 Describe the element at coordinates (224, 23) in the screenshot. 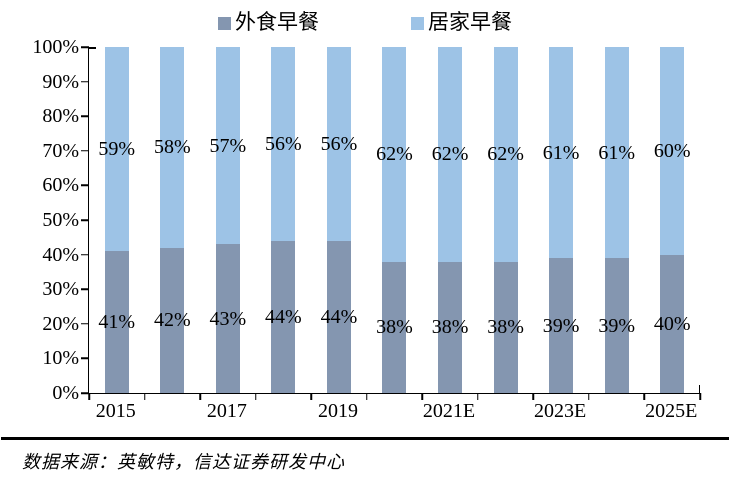

I see `dine-out-swatch-icon` at that location.